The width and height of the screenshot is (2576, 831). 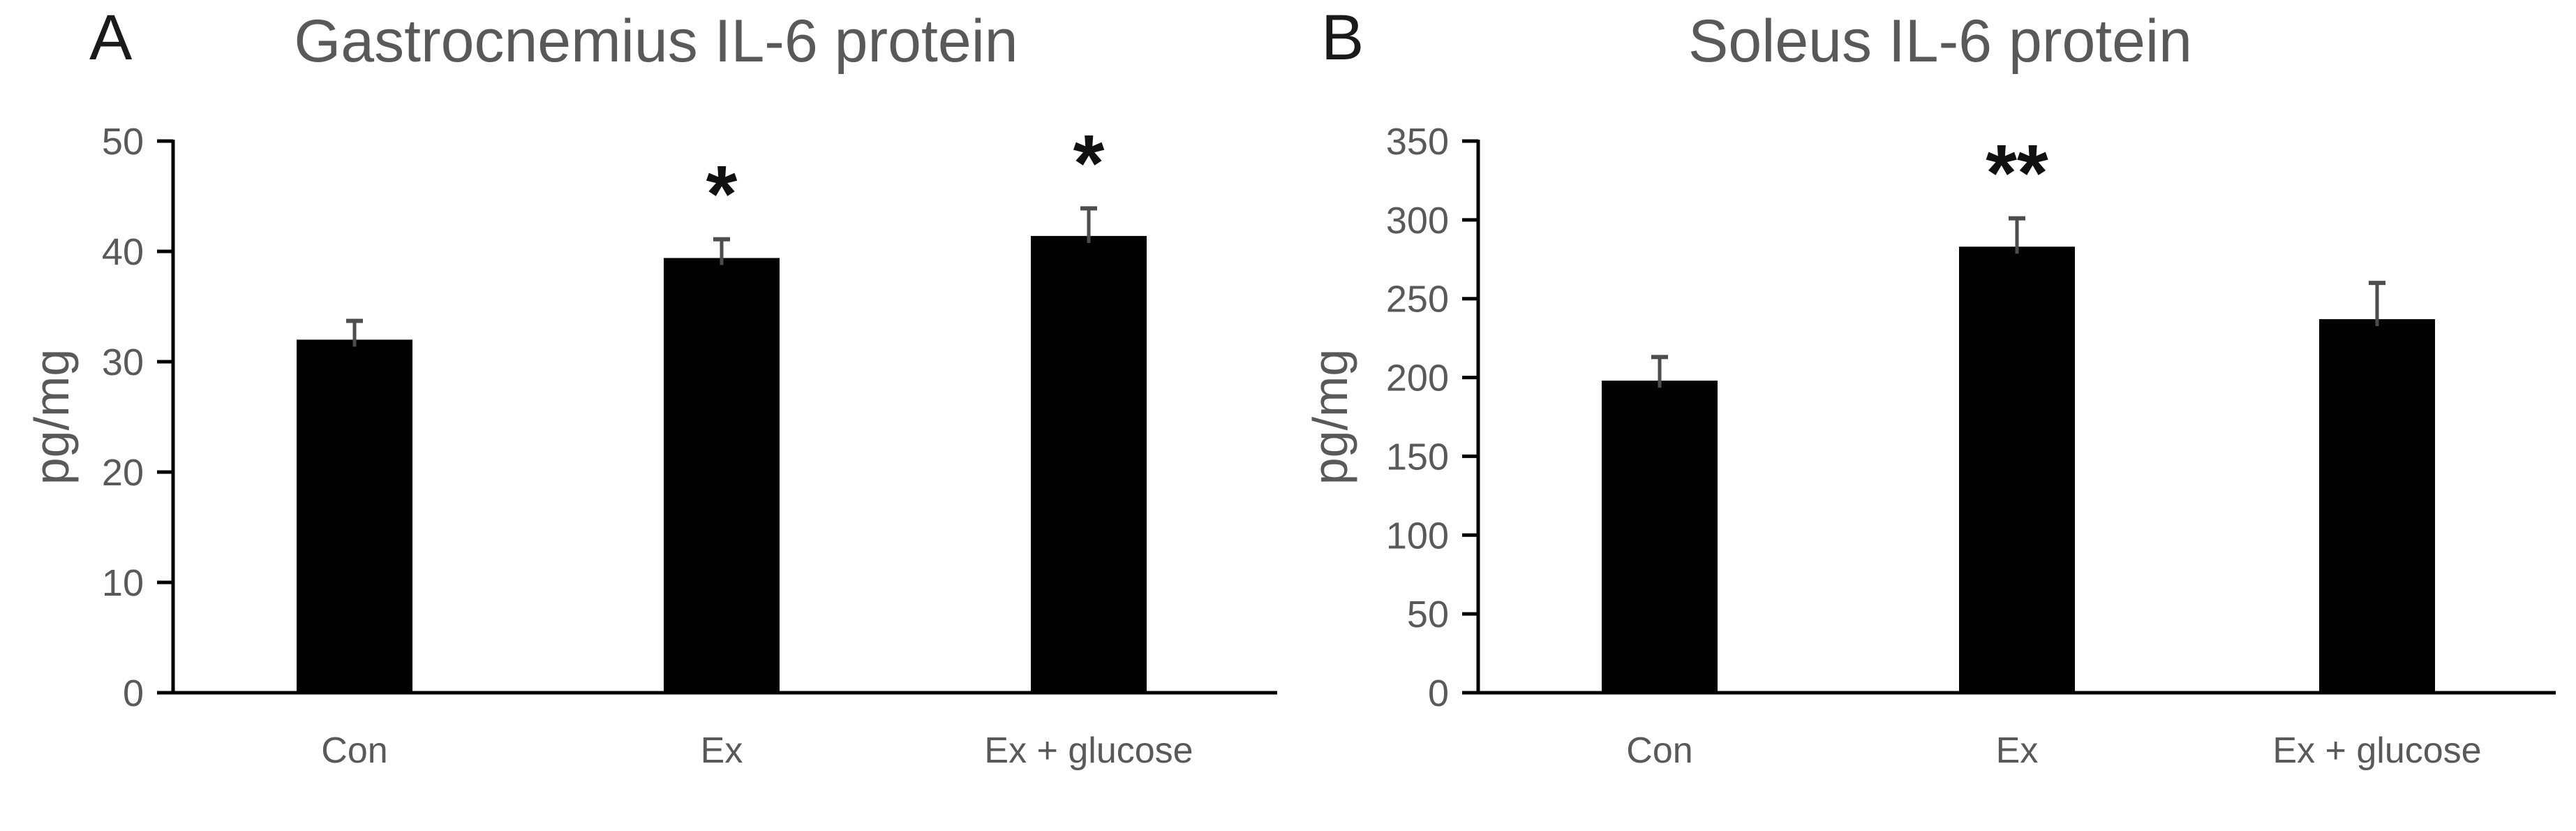 What do you see at coordinates (1940, 41) in the screenshot?
I see `panel-b-title: Soleus IL-6 protein` at bounding box center [1940, 41].